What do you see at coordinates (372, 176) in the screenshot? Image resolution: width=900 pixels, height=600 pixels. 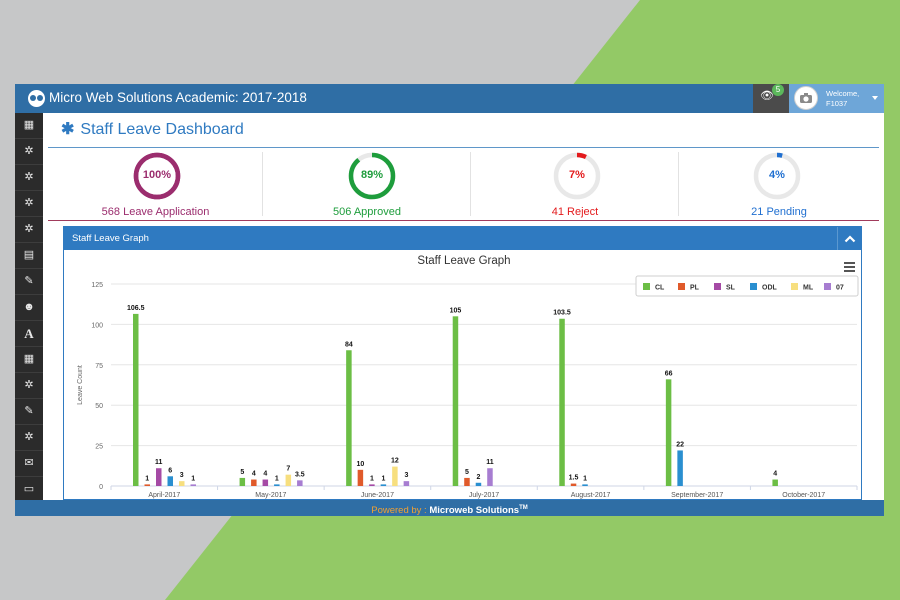 I see `progress-arc` at bounding box center [372, 176].